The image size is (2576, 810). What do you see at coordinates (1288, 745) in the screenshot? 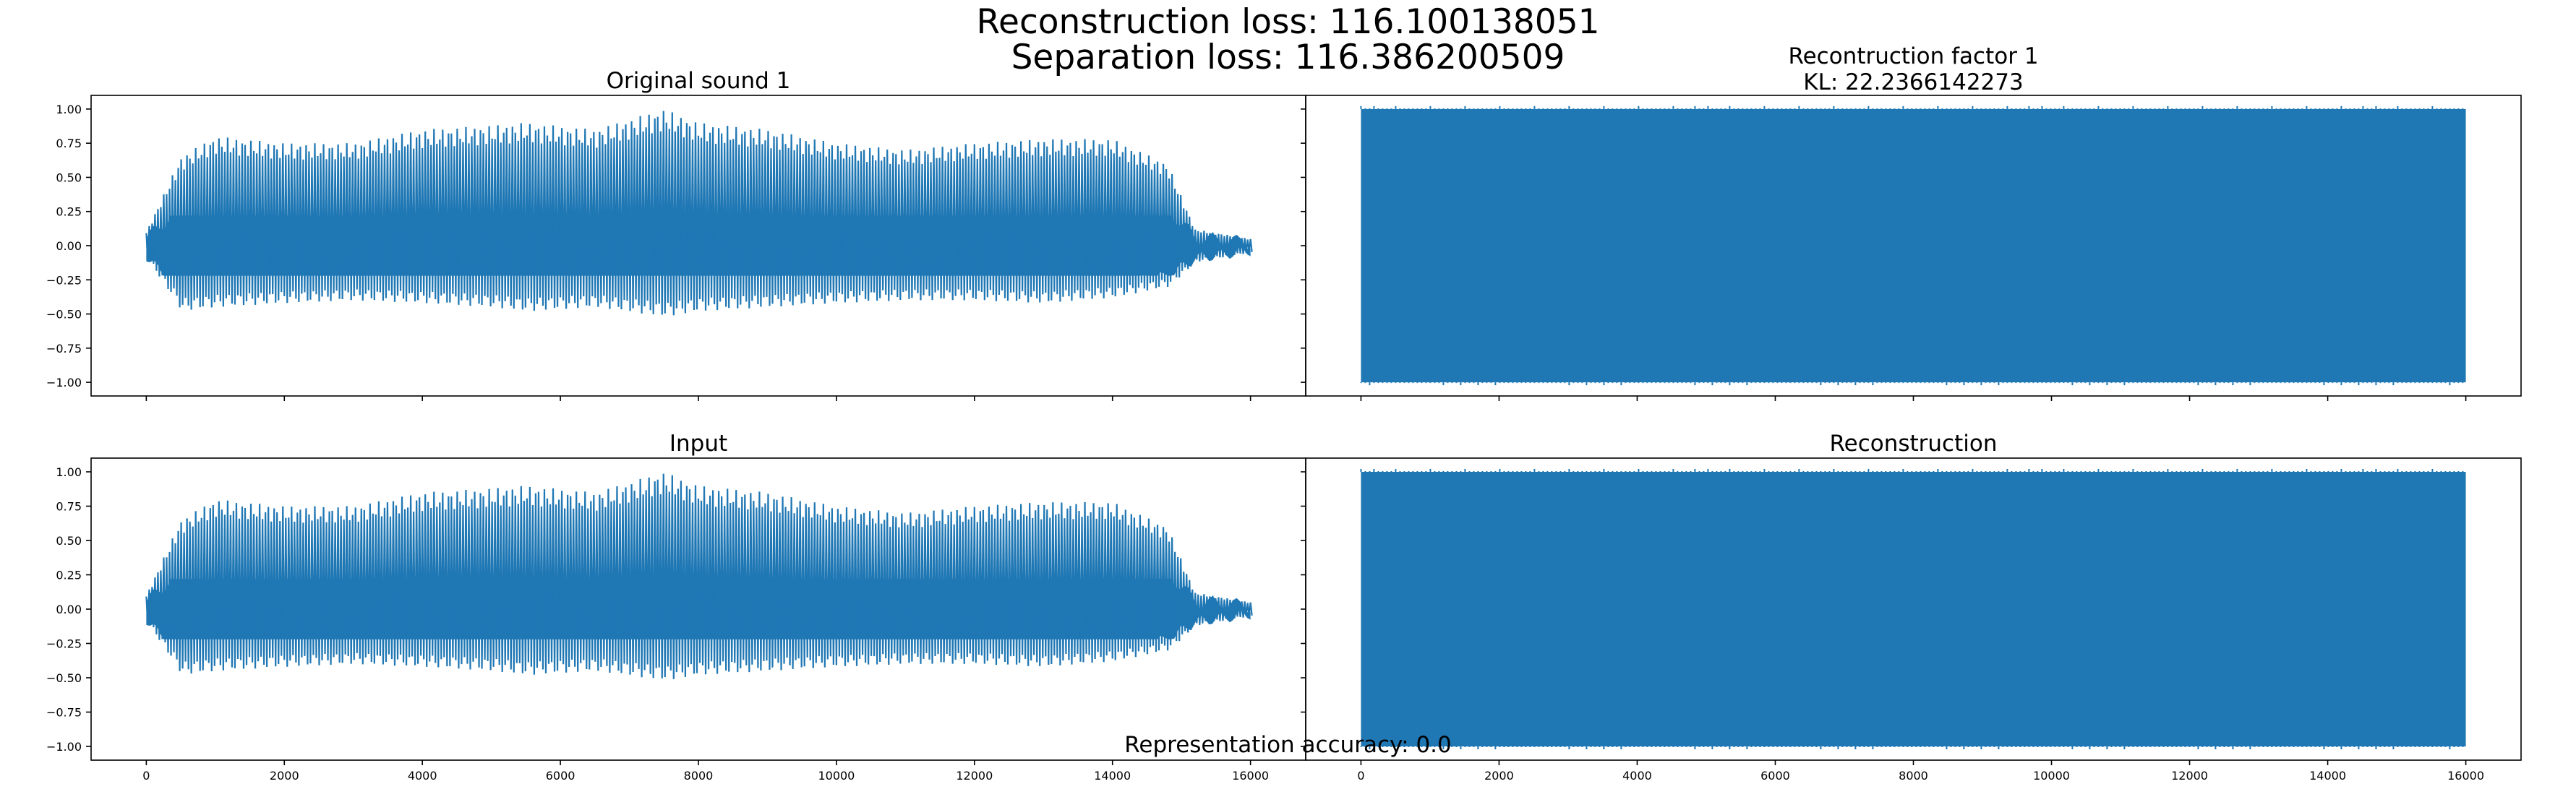
I see `representation-accuracy-label: Representation accuracy: 0.0` at bounding box center [1288, 745].